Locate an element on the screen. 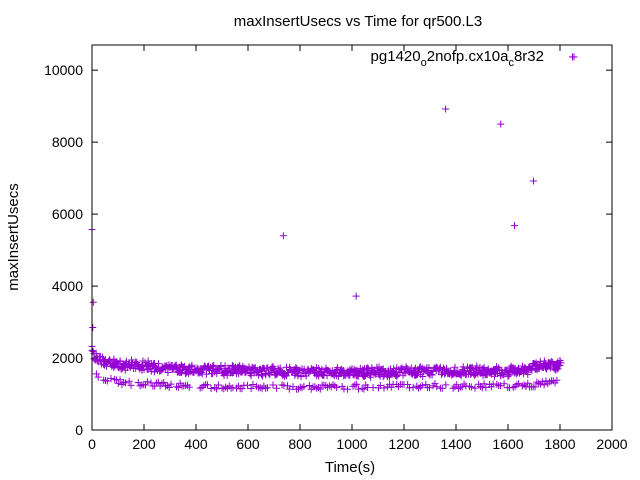 The height and width of the screenshot is (480, 640). x-tick-label: 1000 is located at coordinates (351, 444).